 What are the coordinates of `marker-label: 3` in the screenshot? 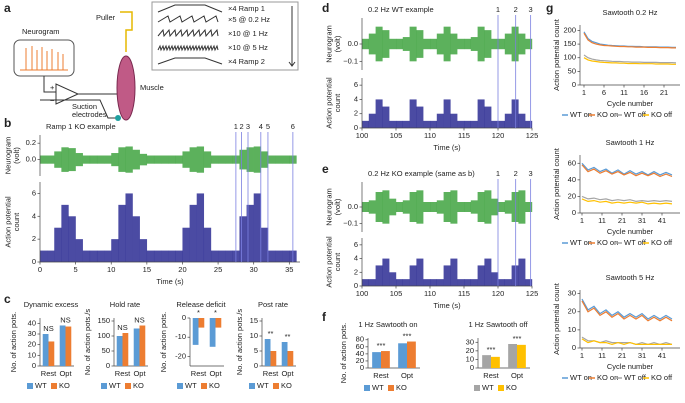 It's located at (531, 173).